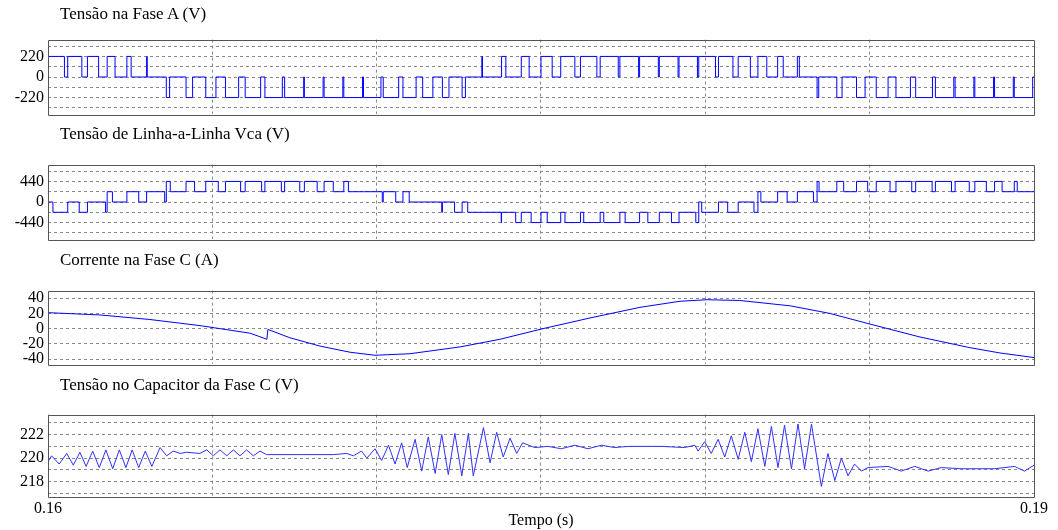 Image resolution: width=1058 pixels, height=530 pixels. What do you see at coordinates (36, 312) in the screenshot?
I see `y-tick-label: 20` at bounding box center [36, 312].